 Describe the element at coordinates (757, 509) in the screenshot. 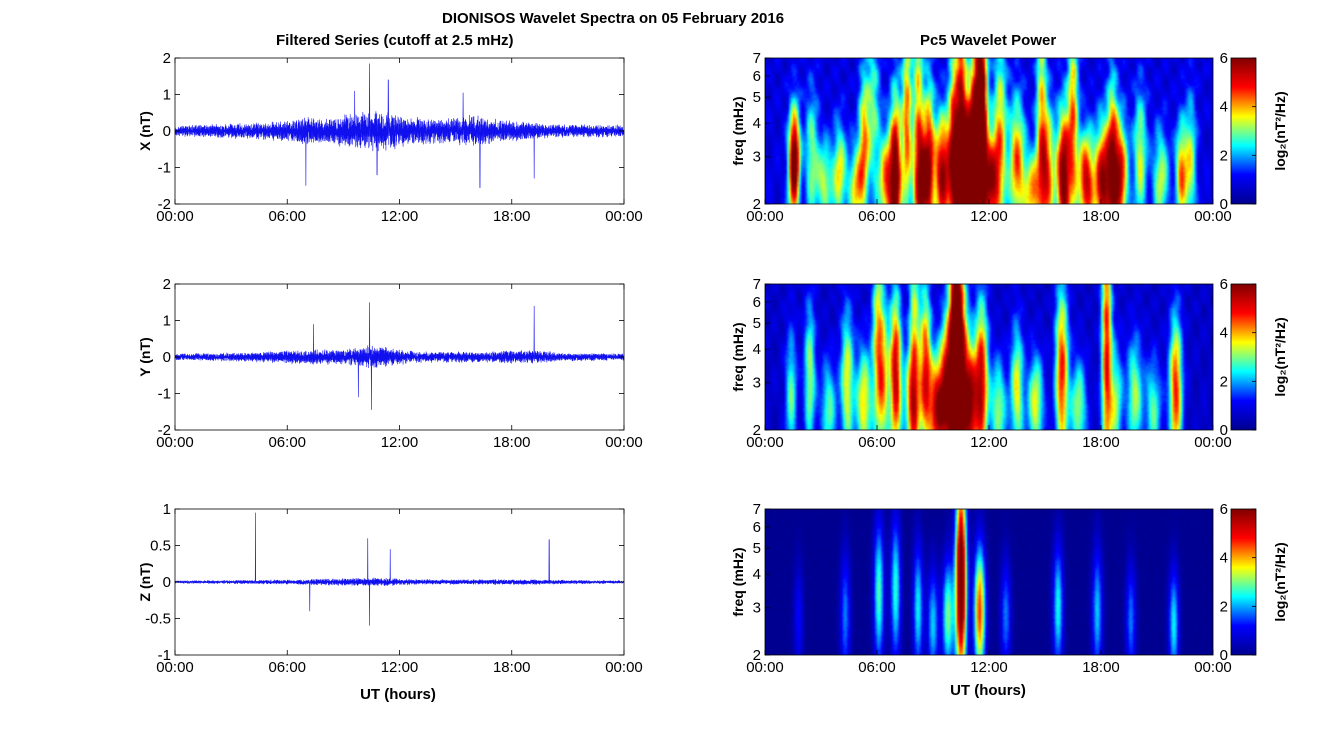

I see `spec-z-ytick-label: 7` at that location.